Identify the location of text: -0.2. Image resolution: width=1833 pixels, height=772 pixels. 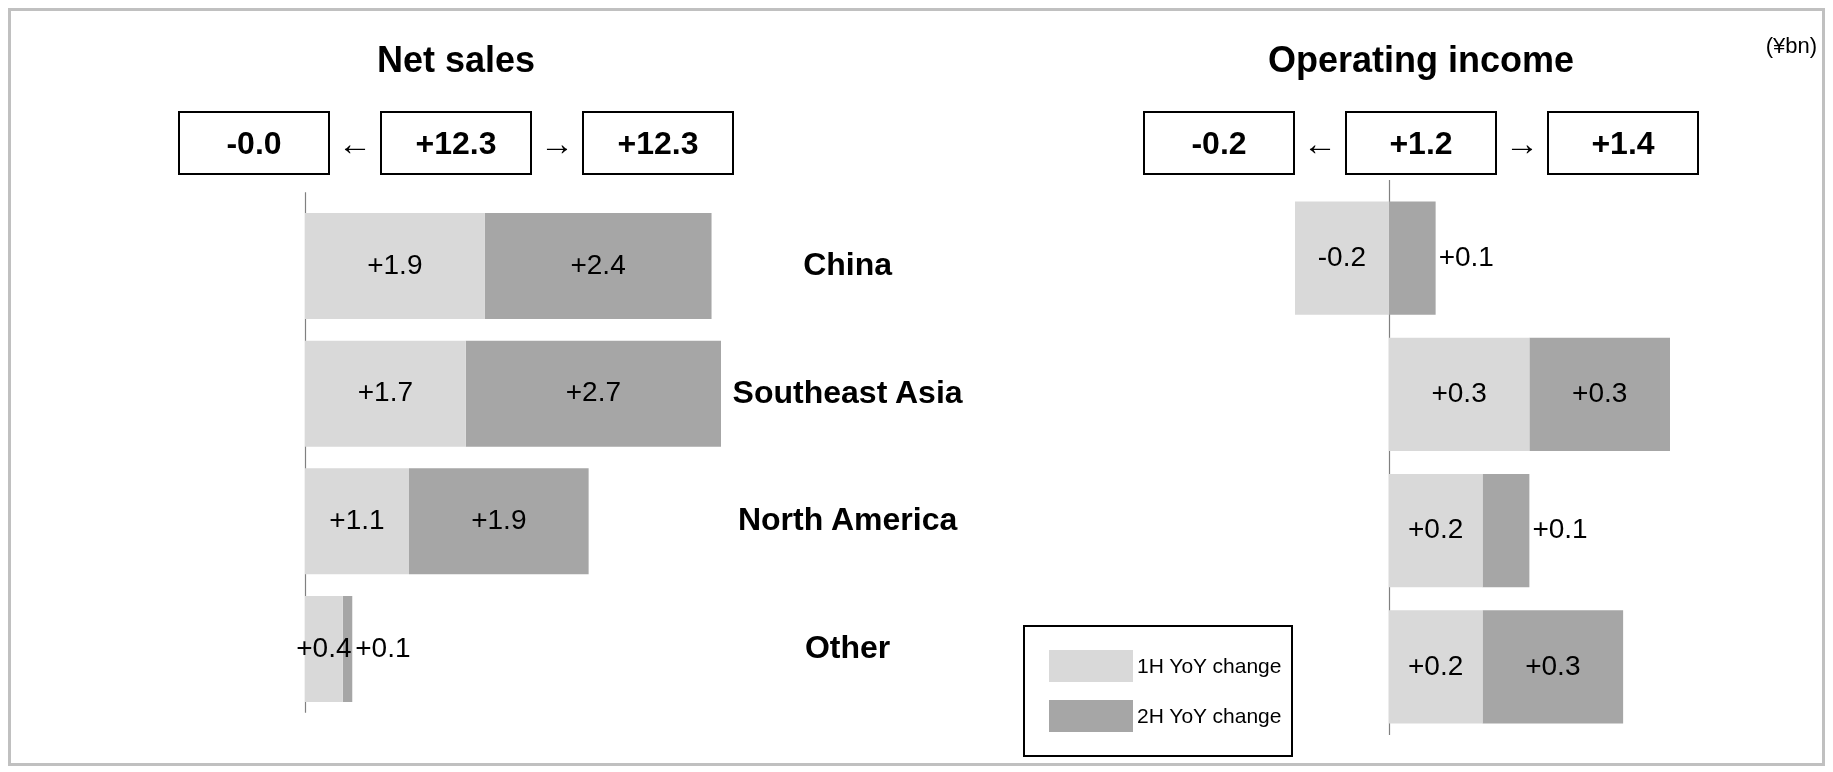
(1219, 143).